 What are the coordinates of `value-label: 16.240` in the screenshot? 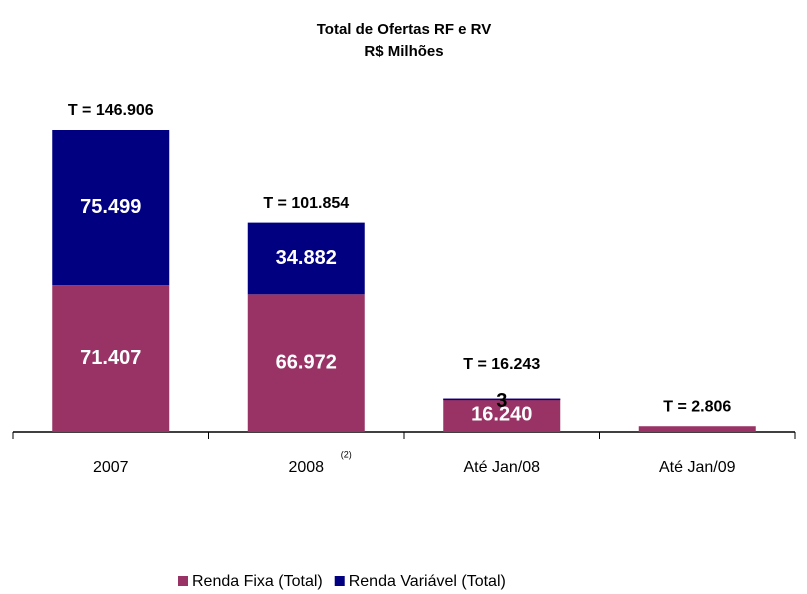 It's located at (501, 415).